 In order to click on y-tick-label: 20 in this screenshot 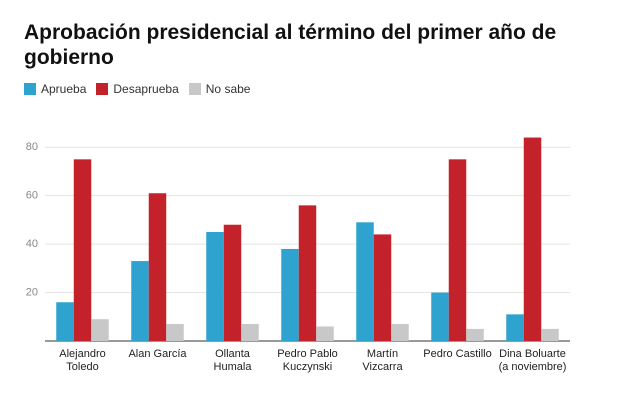, I will do `click(32, 292)`.